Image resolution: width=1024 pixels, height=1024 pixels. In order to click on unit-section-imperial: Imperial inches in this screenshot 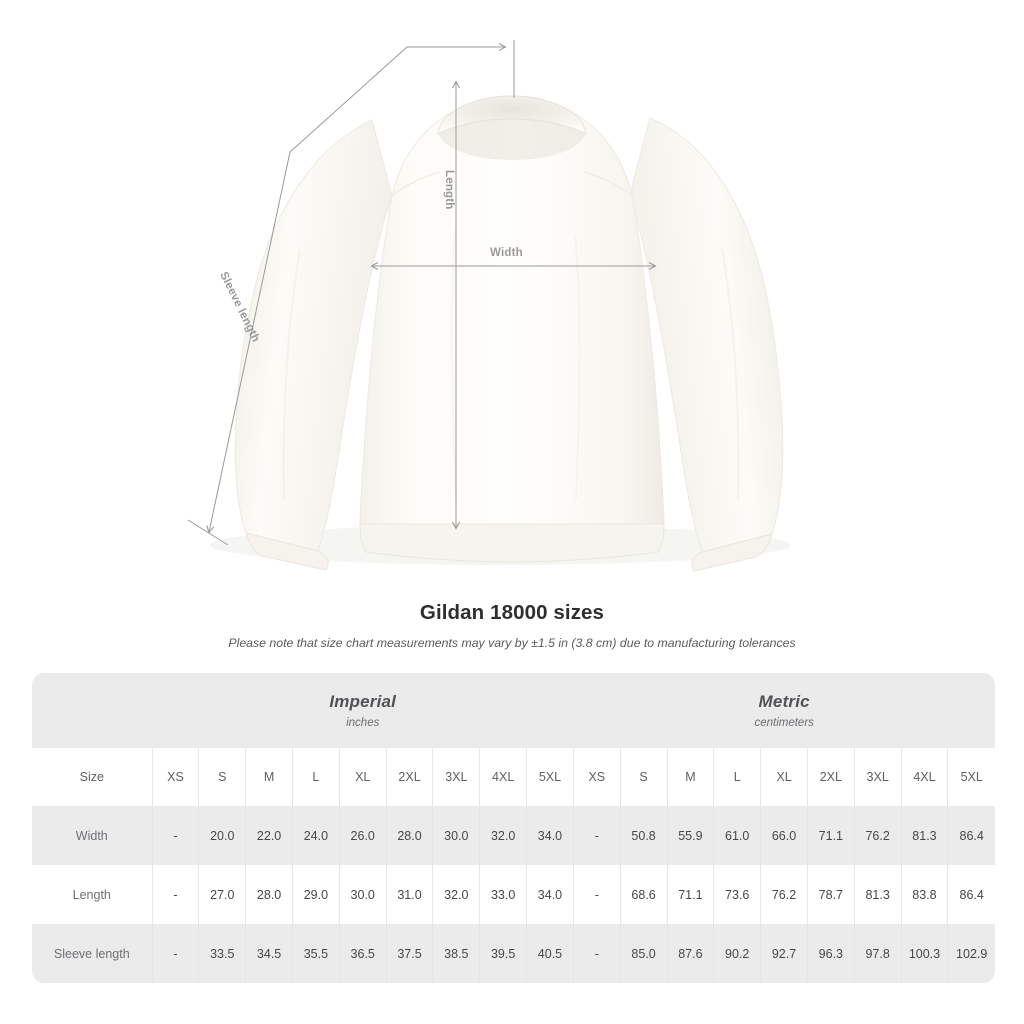, I will do `click(363, 710)`.